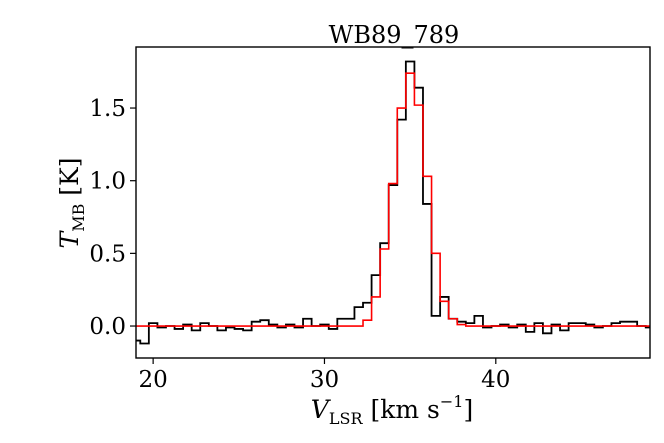  What do you see at coordinates (69, 238) in the screenshot?
I see `y-axis-symbol: T` at bounding box center [69, 238].